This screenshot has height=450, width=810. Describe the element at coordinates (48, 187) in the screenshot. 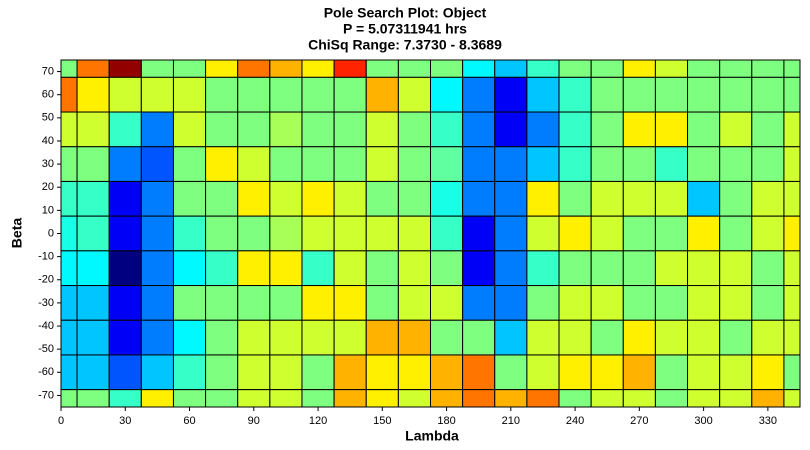

I see `y-tick-label: 20` at that location.